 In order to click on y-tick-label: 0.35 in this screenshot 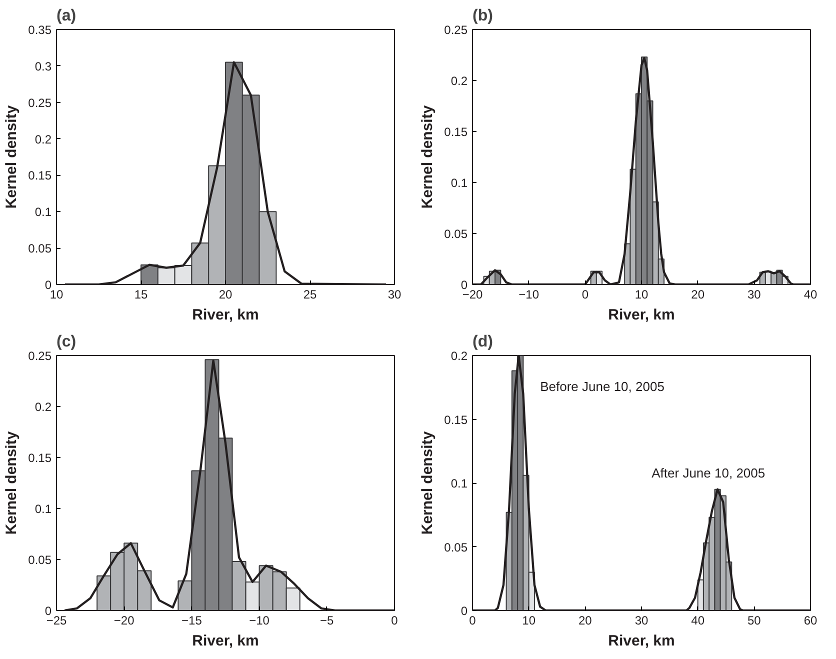, I will do `click(40, 30)`.